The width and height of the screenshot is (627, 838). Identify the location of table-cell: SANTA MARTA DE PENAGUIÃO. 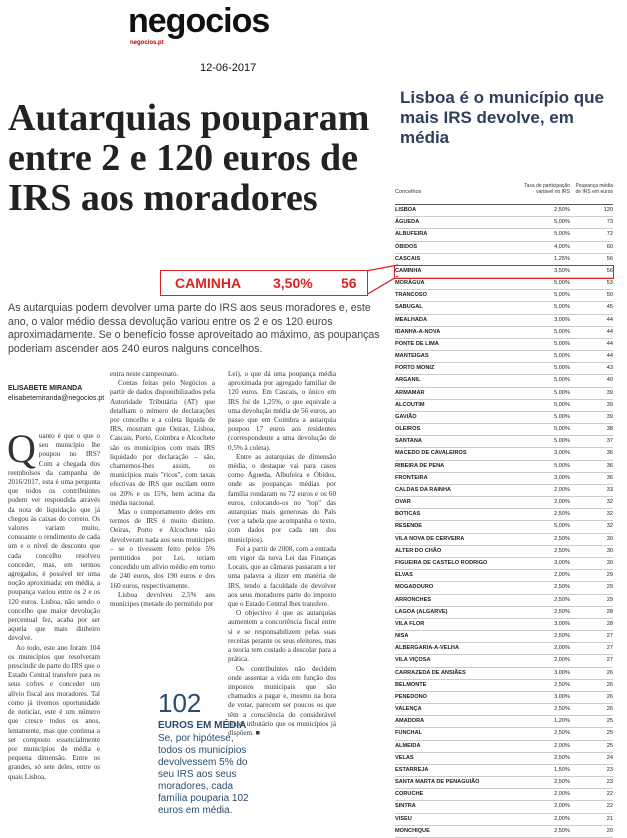
(437, 782).